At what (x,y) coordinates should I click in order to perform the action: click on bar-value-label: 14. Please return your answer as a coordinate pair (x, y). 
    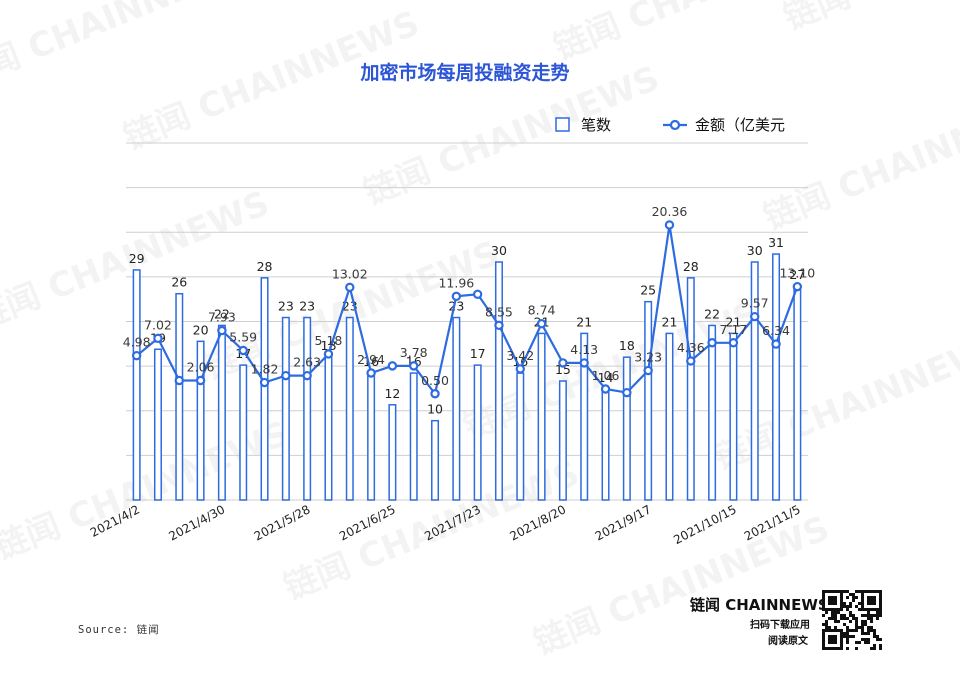
    Looking at the image, I should click on (606, 377).